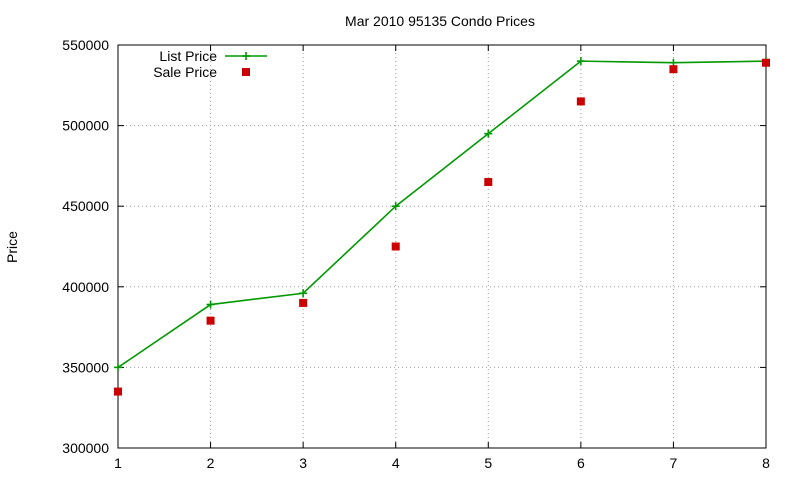 The width and height of the screenshot is (800, 480). I want to click on x-tick-label: 5, so click(488, 463).